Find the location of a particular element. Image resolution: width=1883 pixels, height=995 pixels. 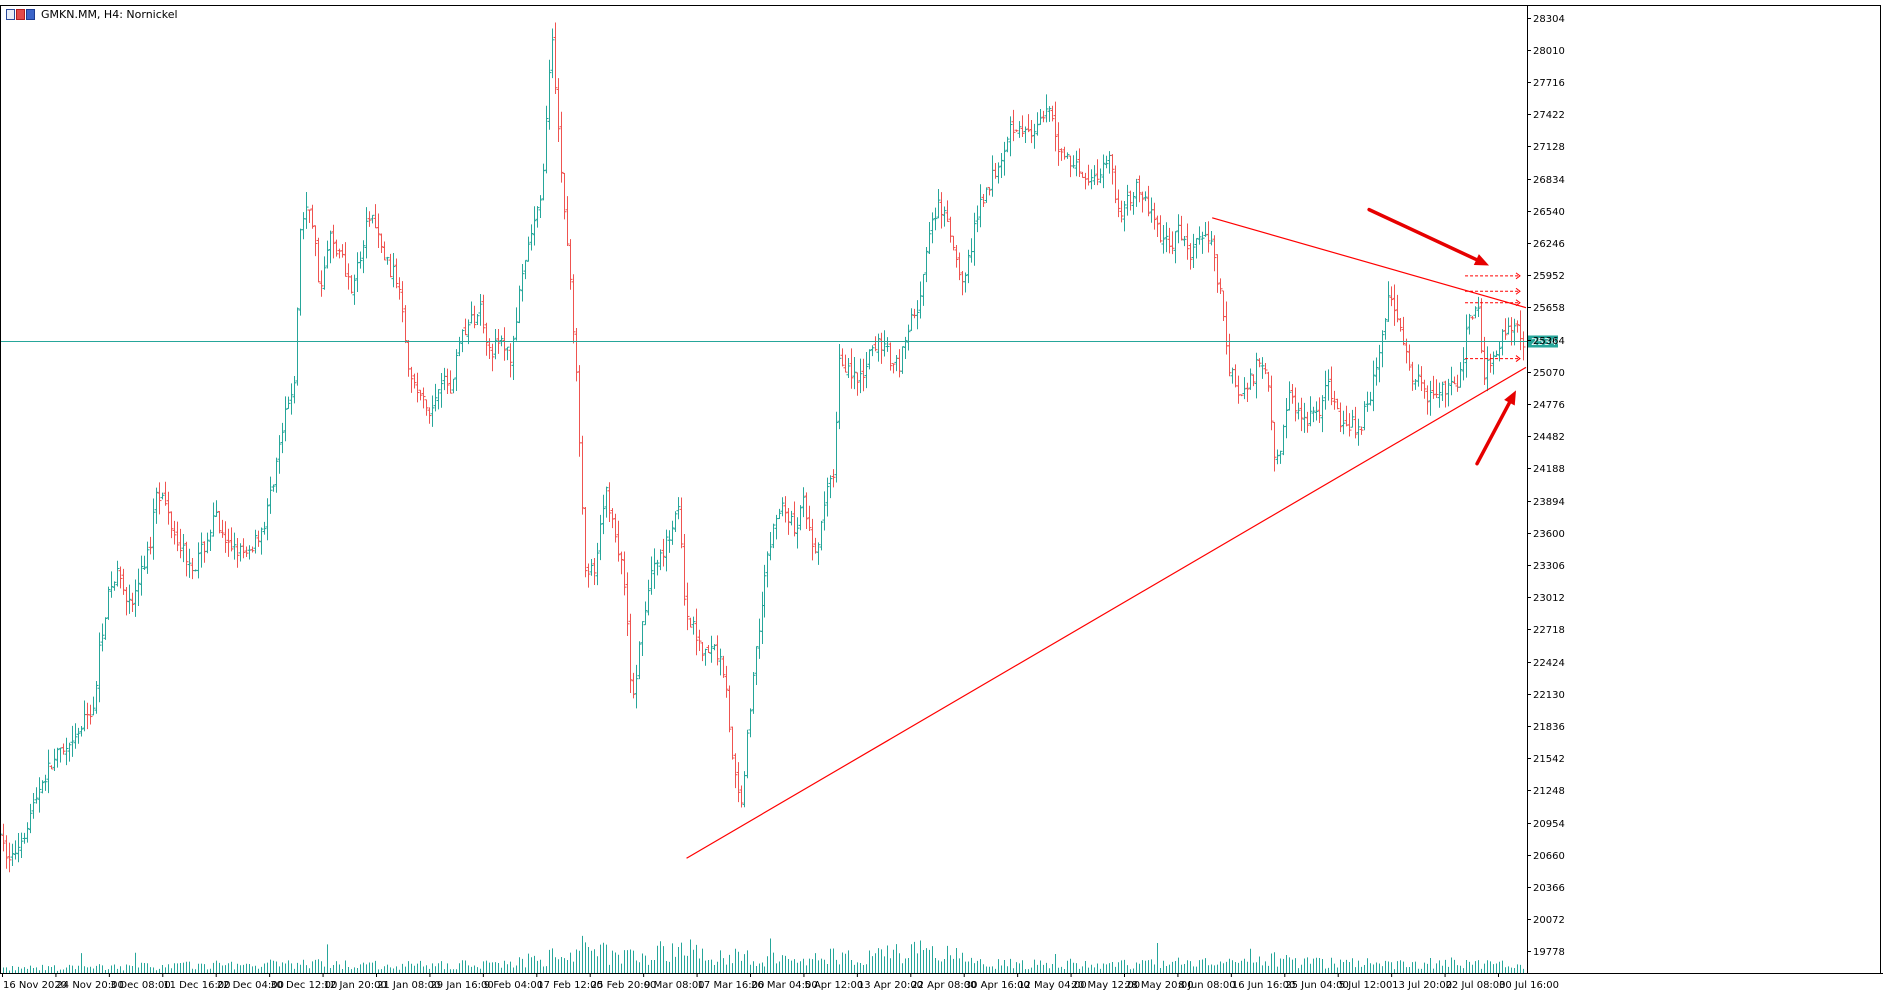

y-tick-label: 20366 is located at coordinates (1549, 888).